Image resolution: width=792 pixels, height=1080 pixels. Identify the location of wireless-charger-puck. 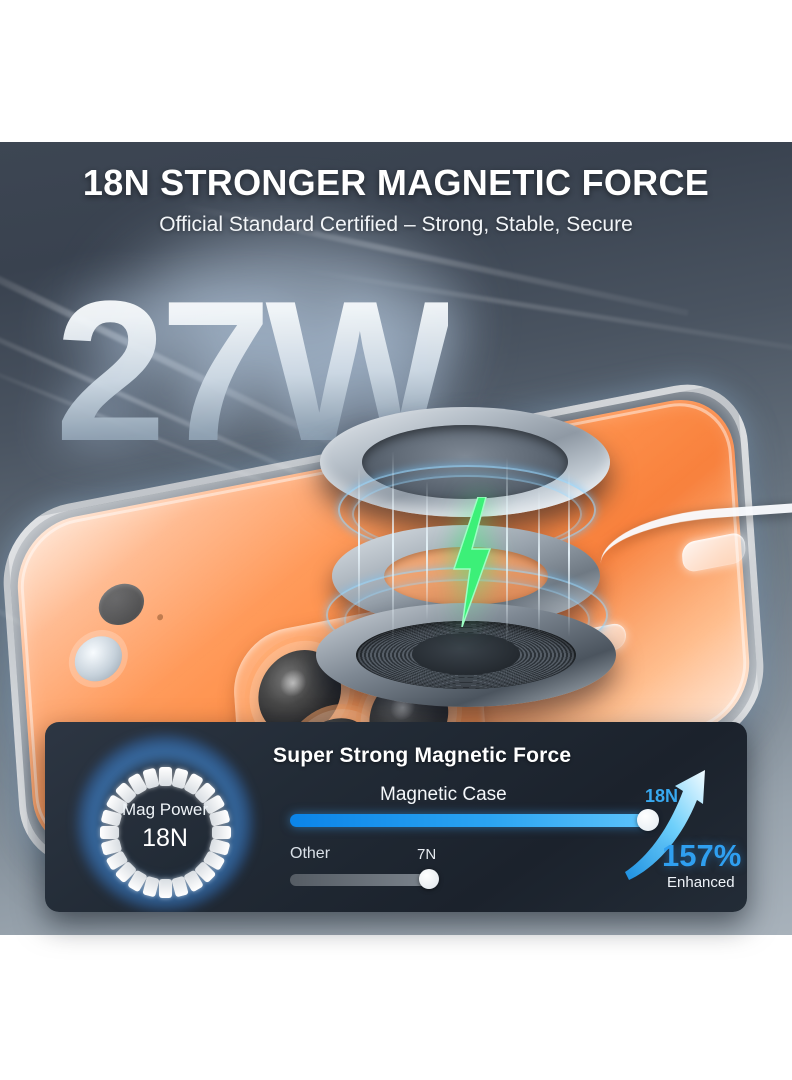
(465, 462).